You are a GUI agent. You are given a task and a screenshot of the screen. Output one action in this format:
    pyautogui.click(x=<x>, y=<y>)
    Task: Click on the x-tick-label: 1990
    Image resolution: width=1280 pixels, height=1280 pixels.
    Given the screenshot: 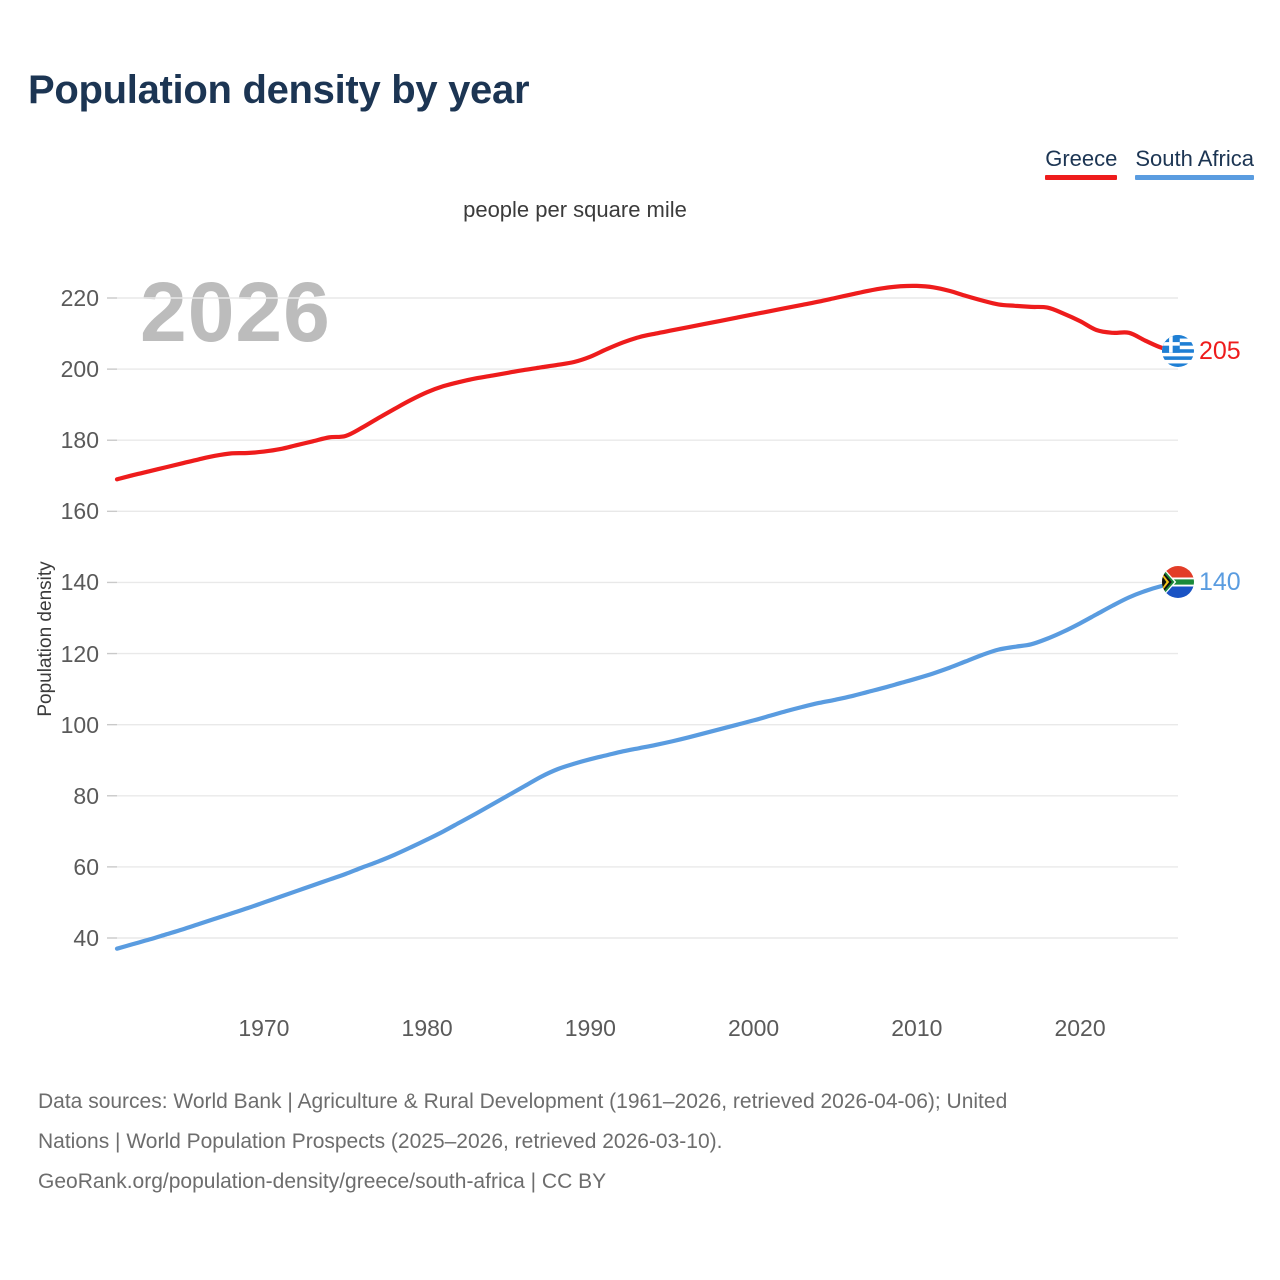 What is the action you would take?
    pyautogui.click(x=590, y=1028)
    